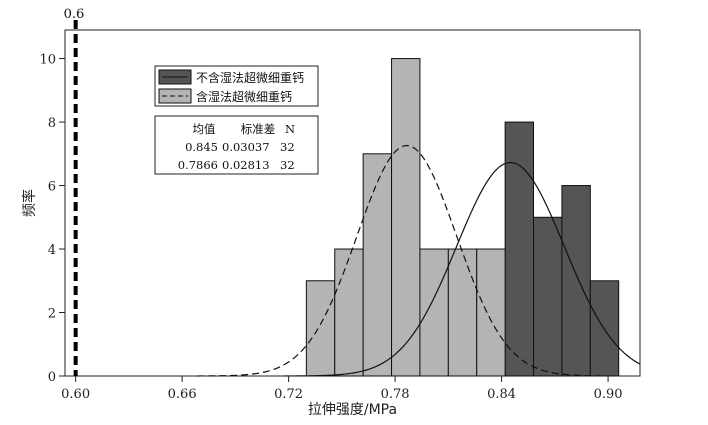 This screenshot has width=708, height=425. I want to click on stats-mean: 0.7866, so click(198, 165).